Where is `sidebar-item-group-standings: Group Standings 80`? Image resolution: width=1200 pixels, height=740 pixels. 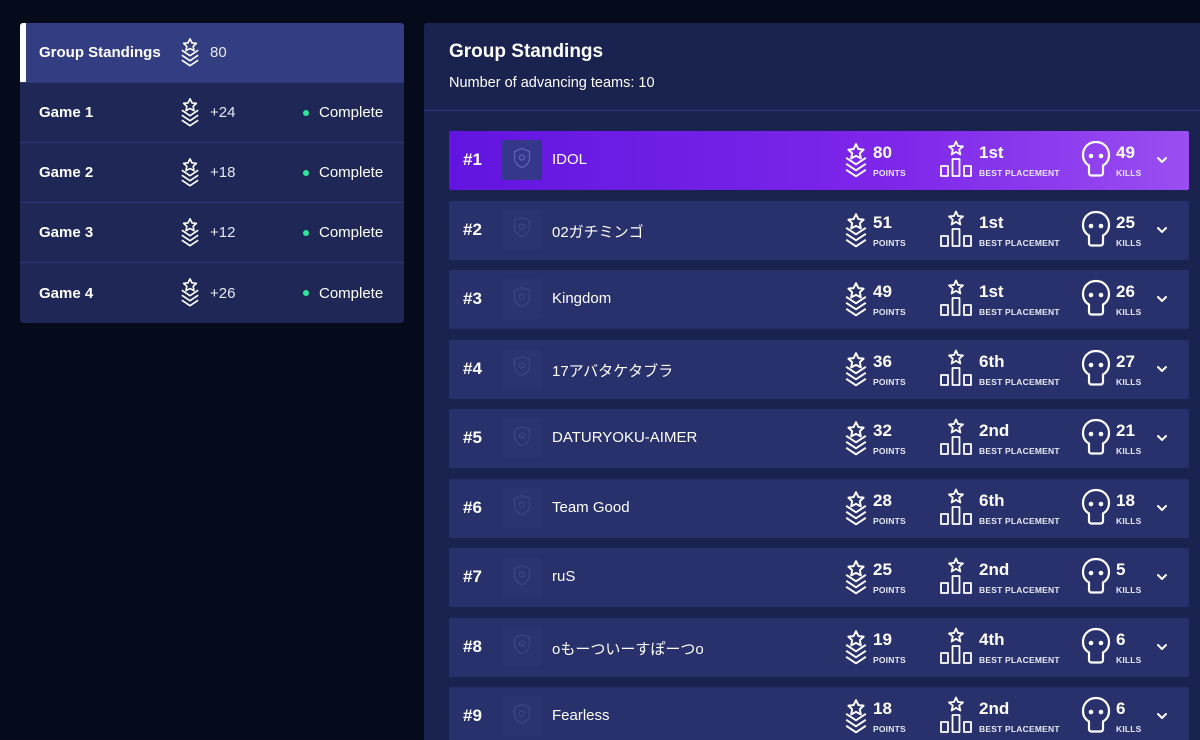 sidebar-item-group-standings: Group Standings 80 is located at coordinates (212, 53).